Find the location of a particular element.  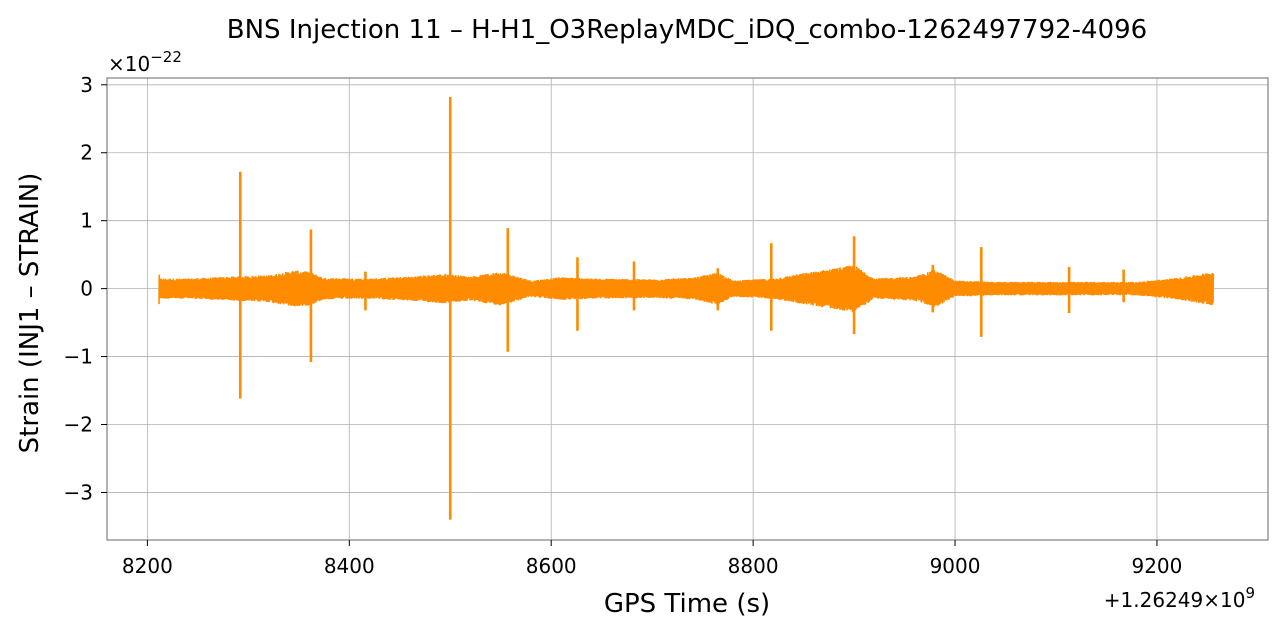

x-tick-label: 8800 is located at coordinates (753, 566).